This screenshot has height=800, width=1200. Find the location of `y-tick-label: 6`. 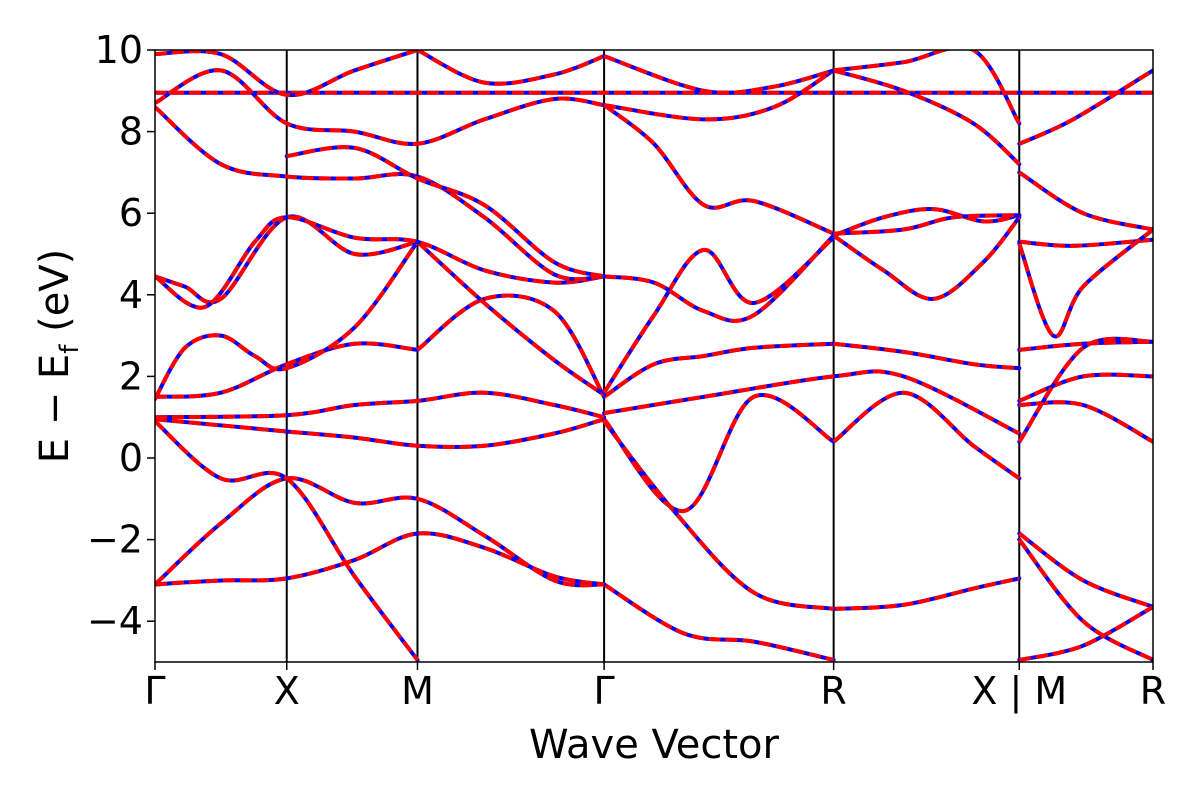

y-tick-label: 6 is located at coordinates (131, 213).